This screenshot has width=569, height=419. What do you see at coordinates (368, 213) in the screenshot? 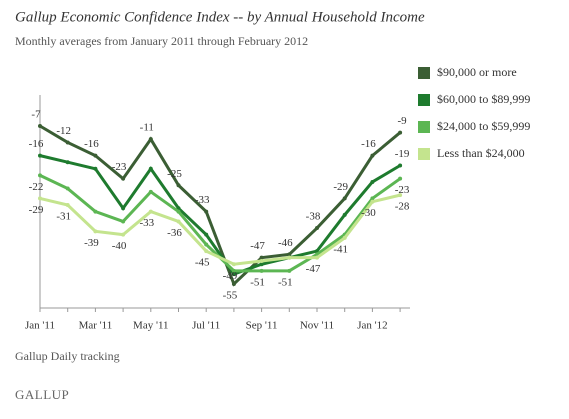
I see `data-label: -30` at bounding box center [368, 213].